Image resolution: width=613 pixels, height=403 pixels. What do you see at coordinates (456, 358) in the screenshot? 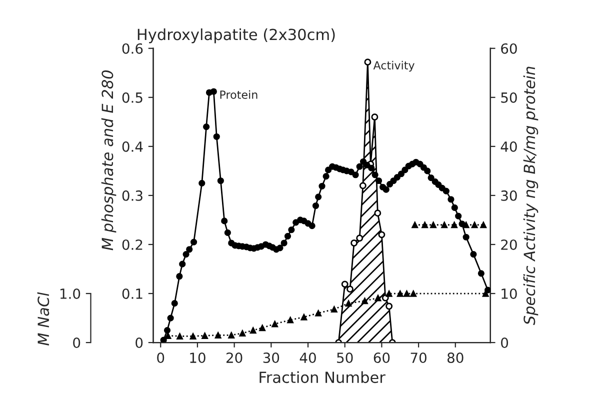
I see `x-tick-label: 80` at bounding box center [456, 358].